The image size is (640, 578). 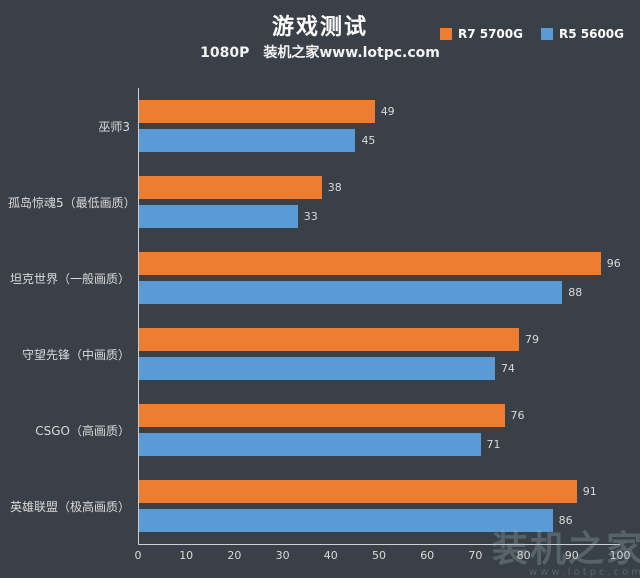 What do you see at coordinates (575, 292) in the screenshot?
I see `value-label: 88` at bounding box center [575, 292].